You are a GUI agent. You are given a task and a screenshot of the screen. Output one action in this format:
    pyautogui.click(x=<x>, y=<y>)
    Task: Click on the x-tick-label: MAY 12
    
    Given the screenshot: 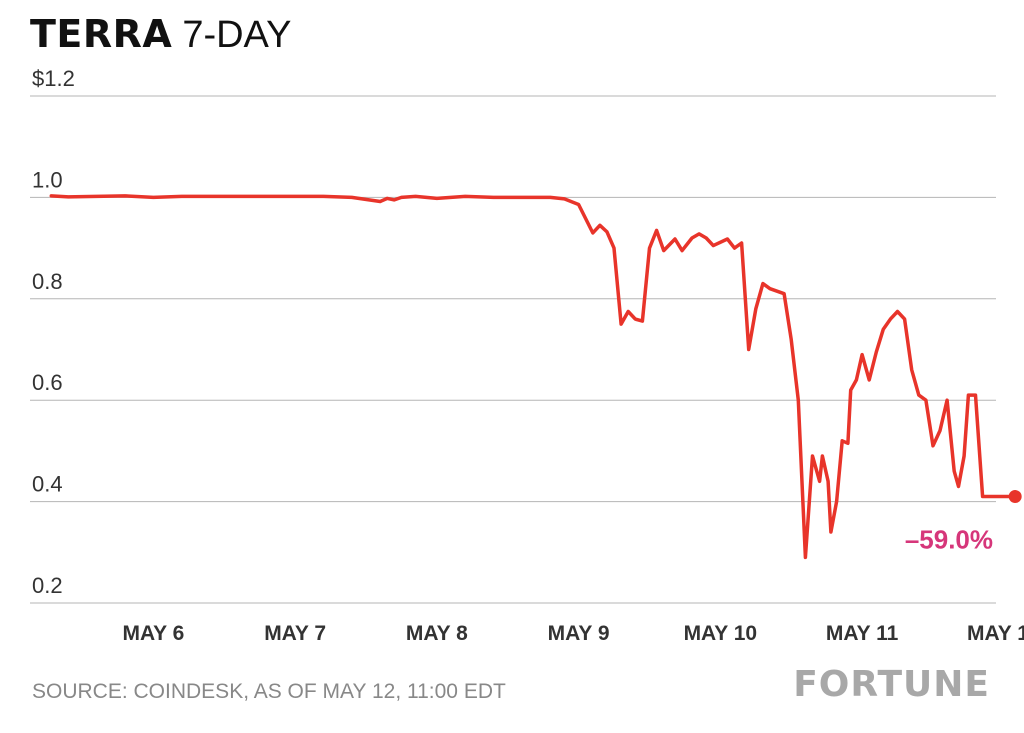 What is the action you would take?
    pyautogui.click(x=995, y=633)
    